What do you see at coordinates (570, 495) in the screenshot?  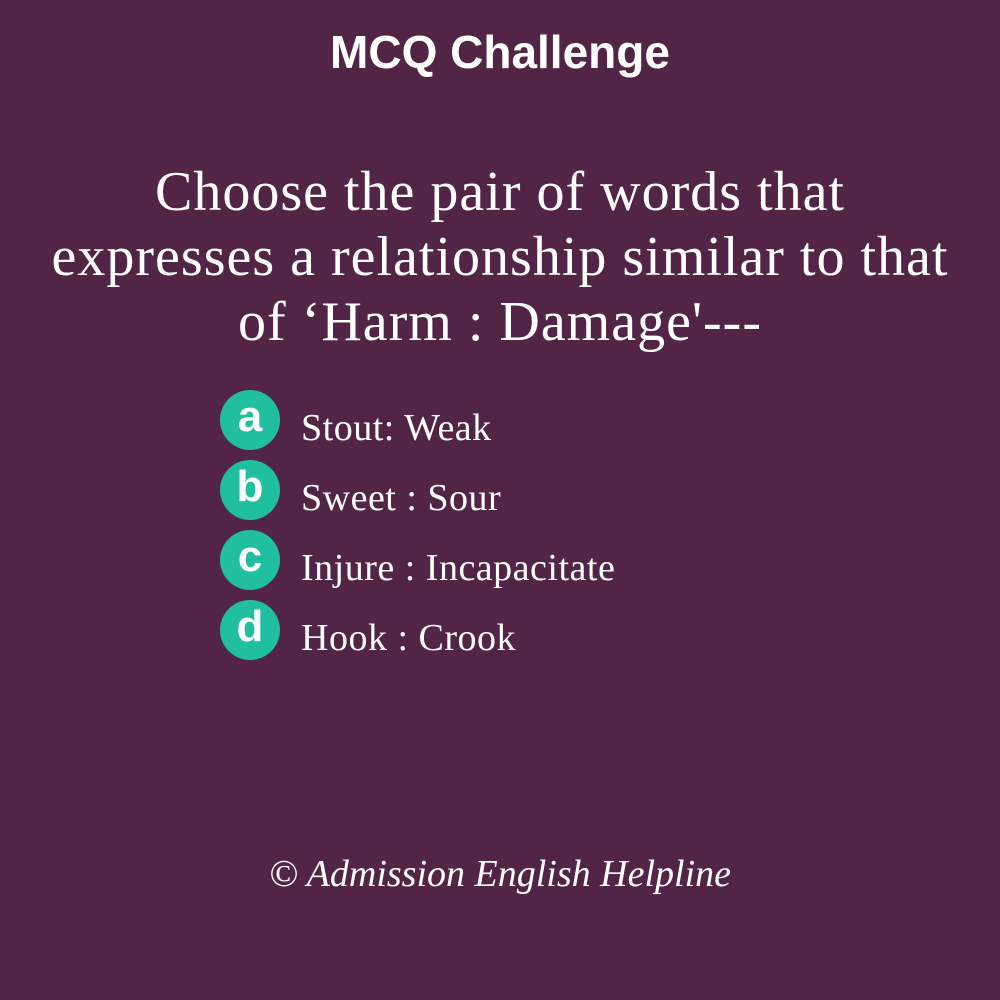 I see `option-b: b Sweet : Sour` at bounding box center [570, 495].